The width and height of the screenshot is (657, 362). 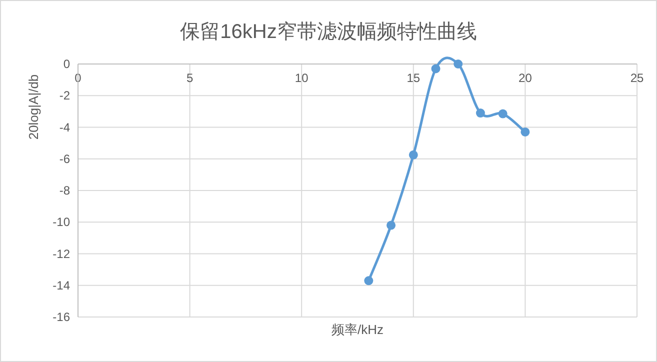 What do you see at coordinates (33, 107) in the screenshot?
I see `y-axis-title: 20log|A|/db` at bounding box center [33, 107].